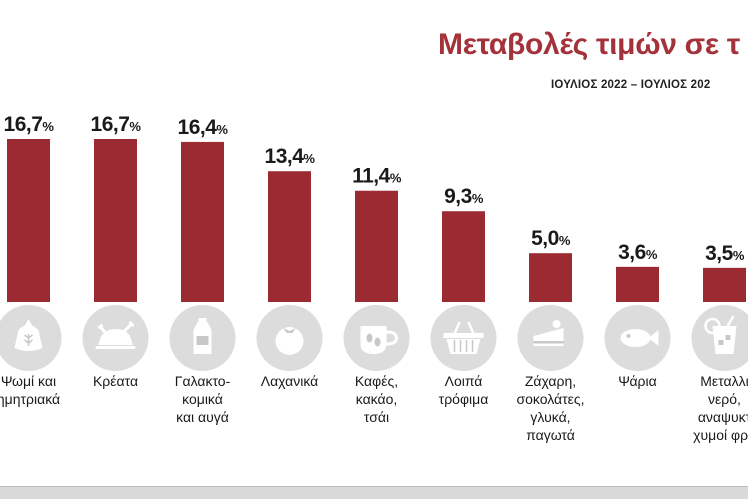  Describe the element at coordinates (551, 238) in the screenshot. I see `bar-value-label: 5,0%` at that location.